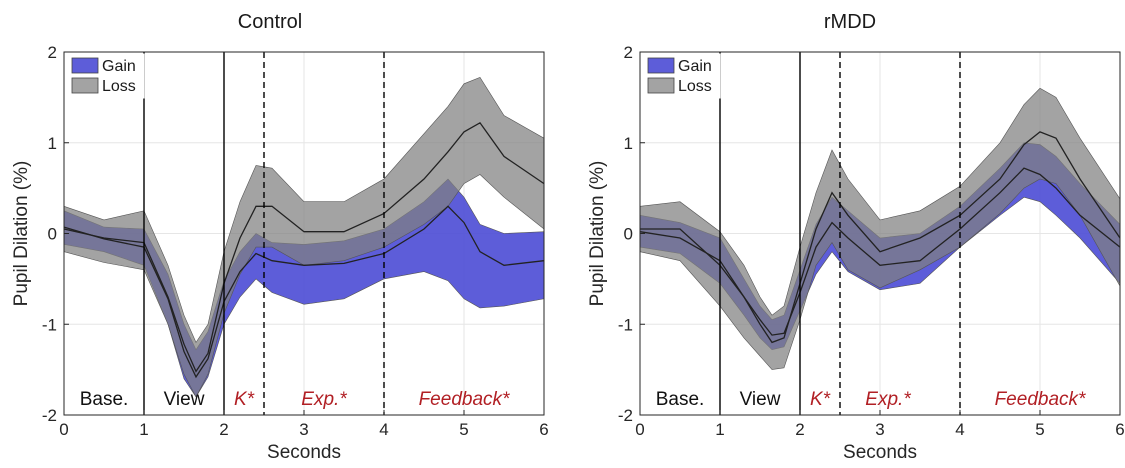  Describe the element at coordinates (850, 22) in the screenshot. I see `panel-title: rMDD` at that location.